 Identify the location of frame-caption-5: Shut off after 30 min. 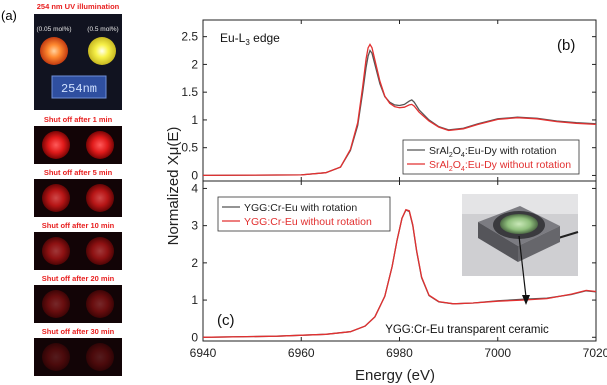
(78, 331).